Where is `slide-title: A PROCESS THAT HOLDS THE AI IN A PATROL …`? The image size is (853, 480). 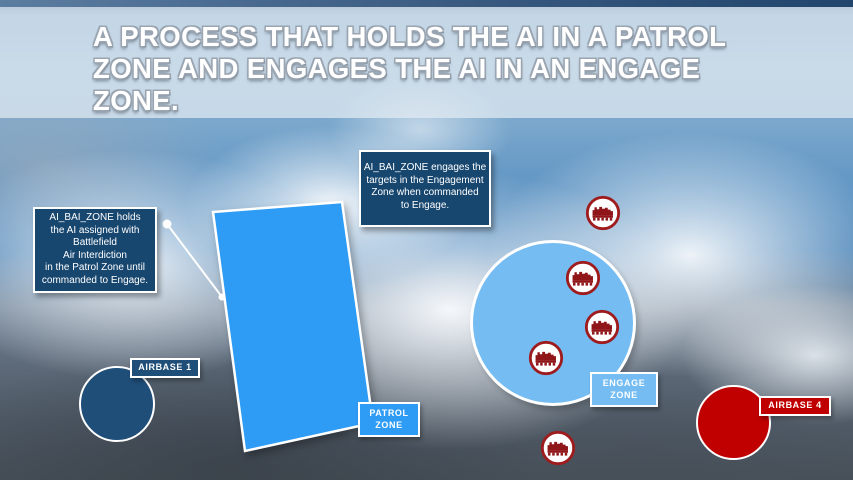 slide-title: A PROCESS THAT HOLDS THE AI IN A PATROL … is located at coordinates (410, 68).